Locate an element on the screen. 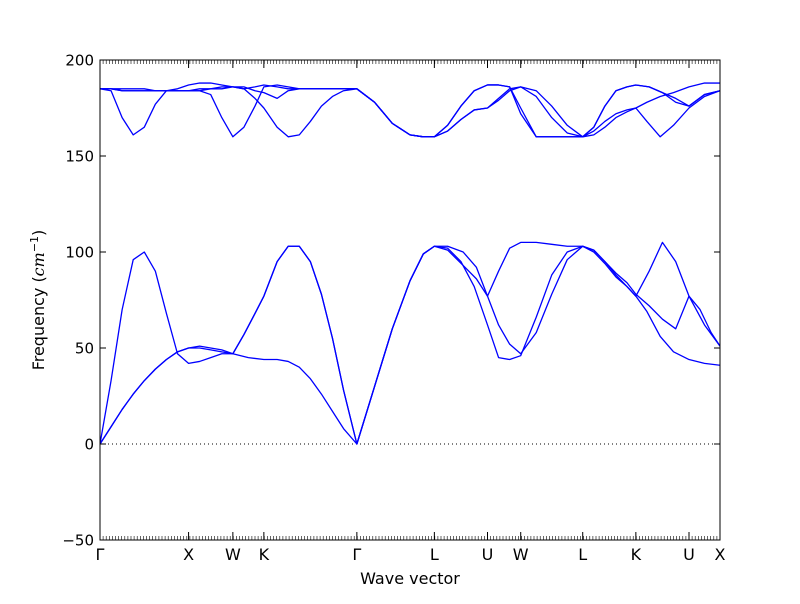  y-tick-label: 0 is located at coordinates (89, 445).